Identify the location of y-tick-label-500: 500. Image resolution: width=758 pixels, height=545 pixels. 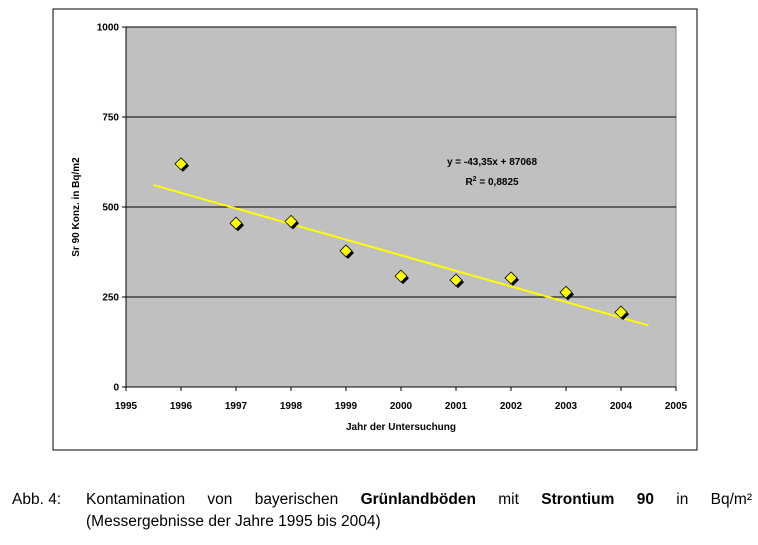
(110, 208).